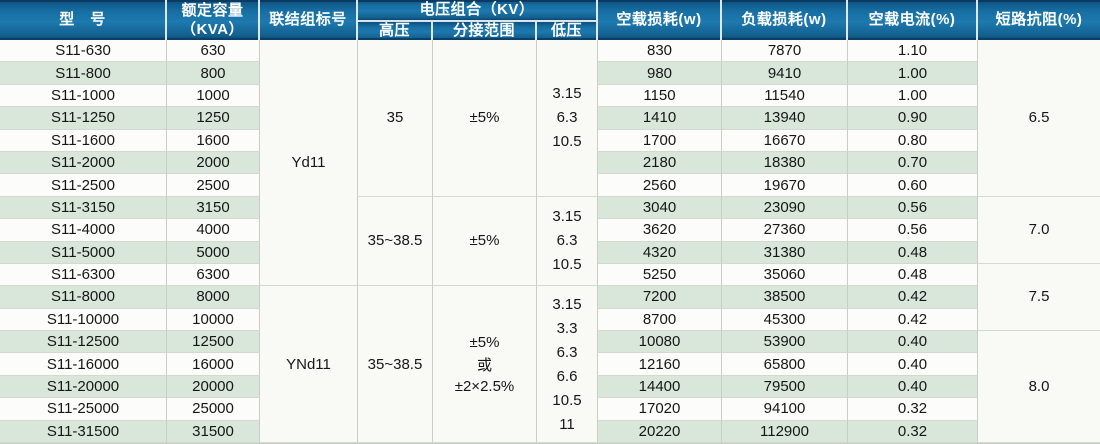 The width and height of the screenshot is (1100, 444). Describe the element at coordinates (660, 431) in the screenshot. I see `noload-loss-cell: 20220` at that location.